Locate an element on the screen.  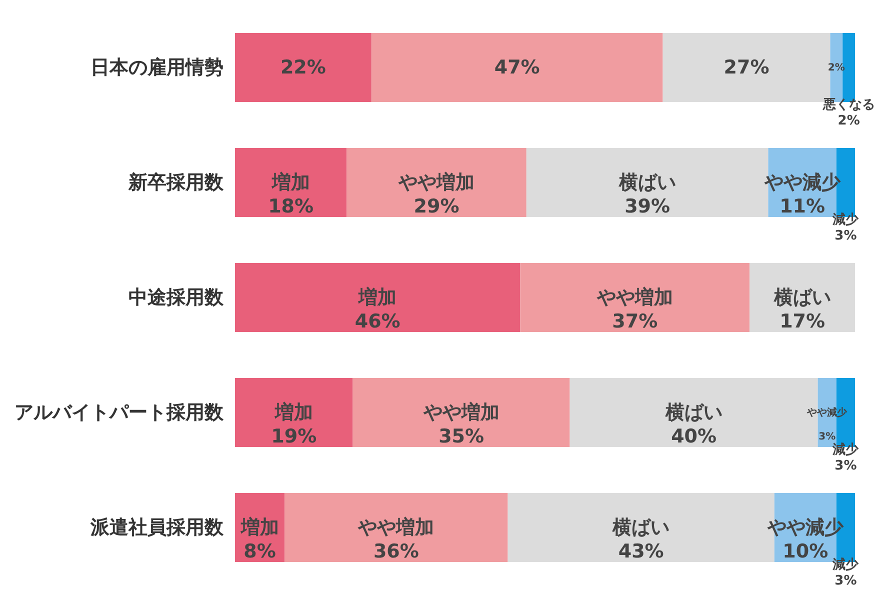
data-label: 27% is located at coordinates (747, 67).